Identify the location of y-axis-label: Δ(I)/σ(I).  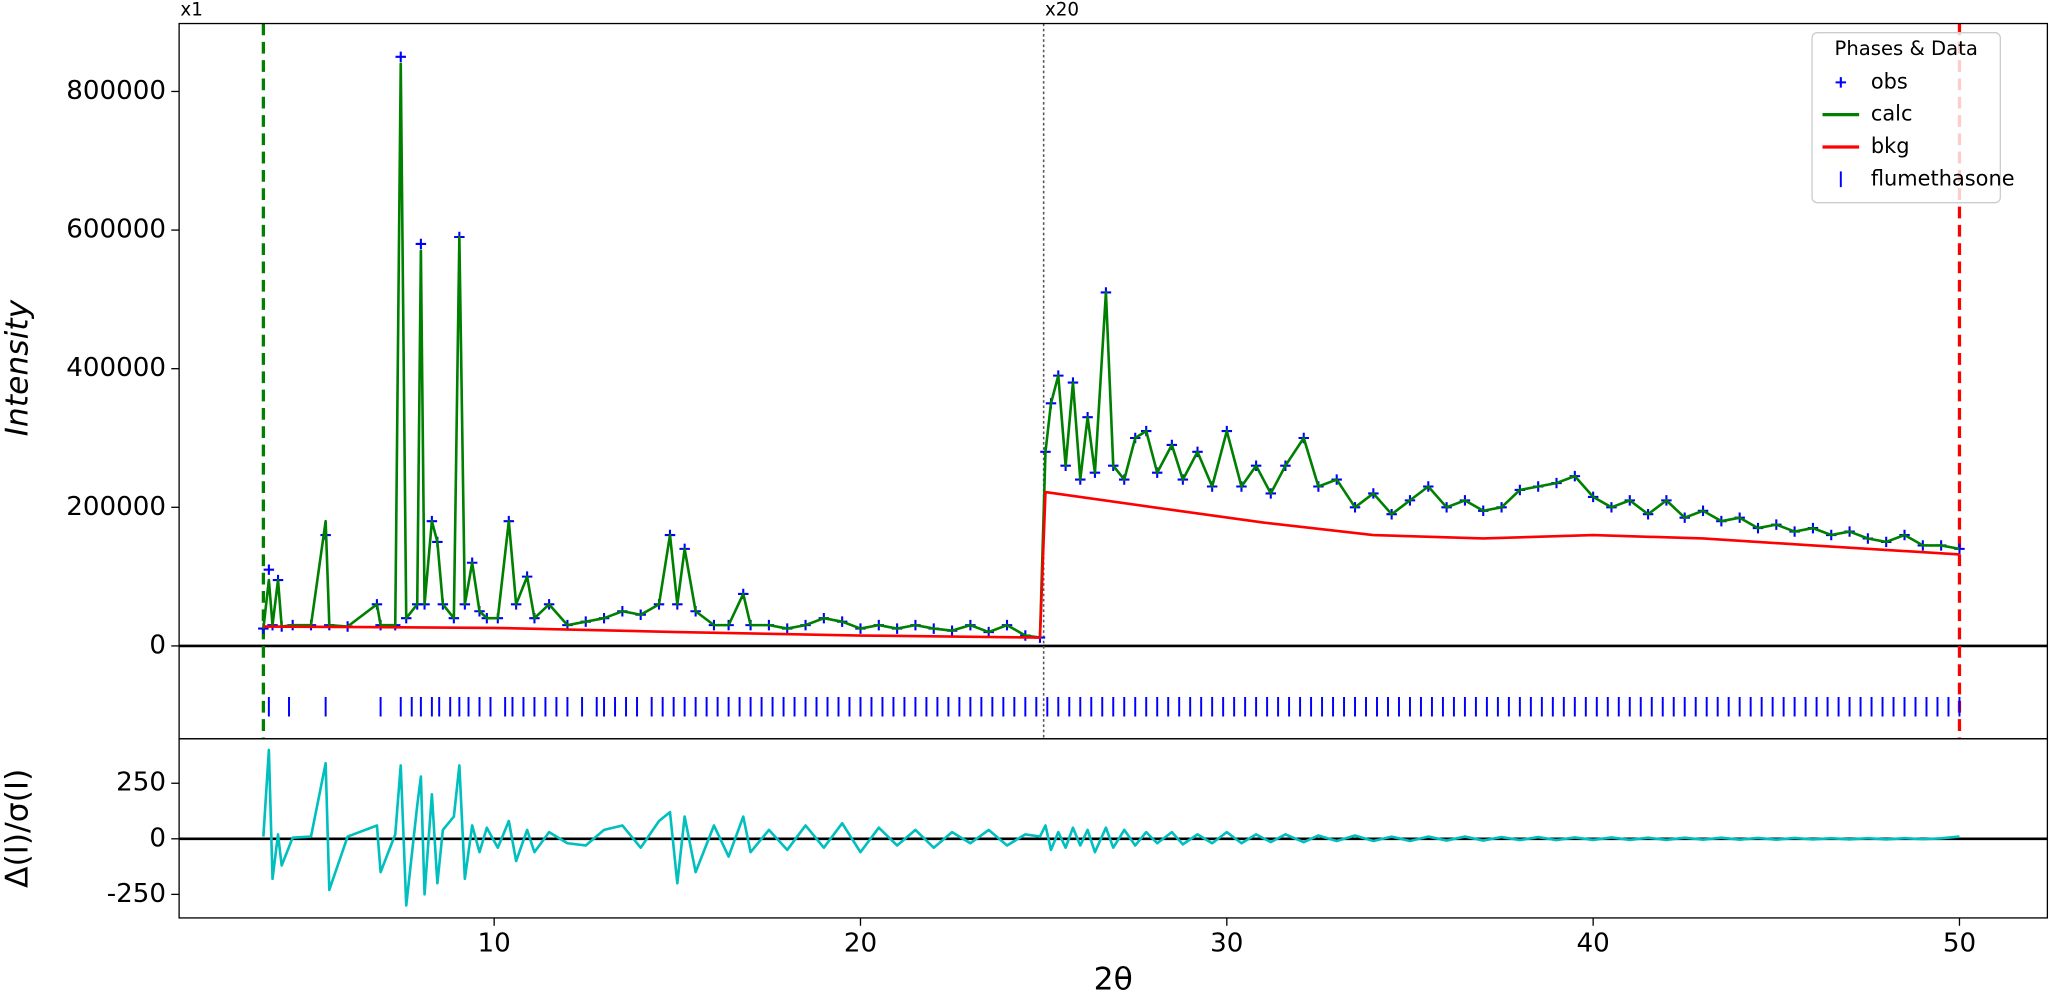
(17, 828).